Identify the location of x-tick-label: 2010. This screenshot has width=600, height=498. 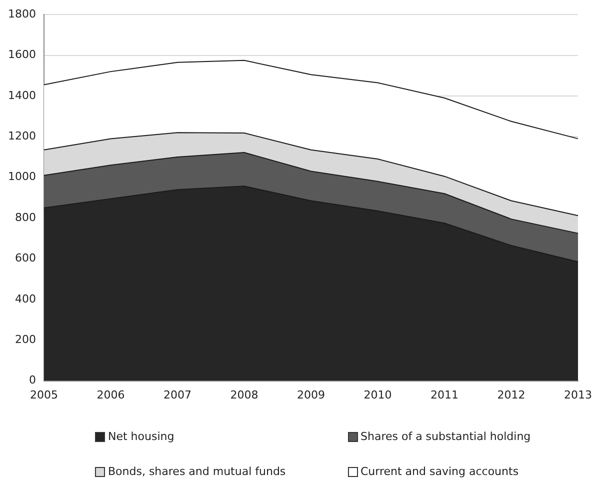
(378, 395).